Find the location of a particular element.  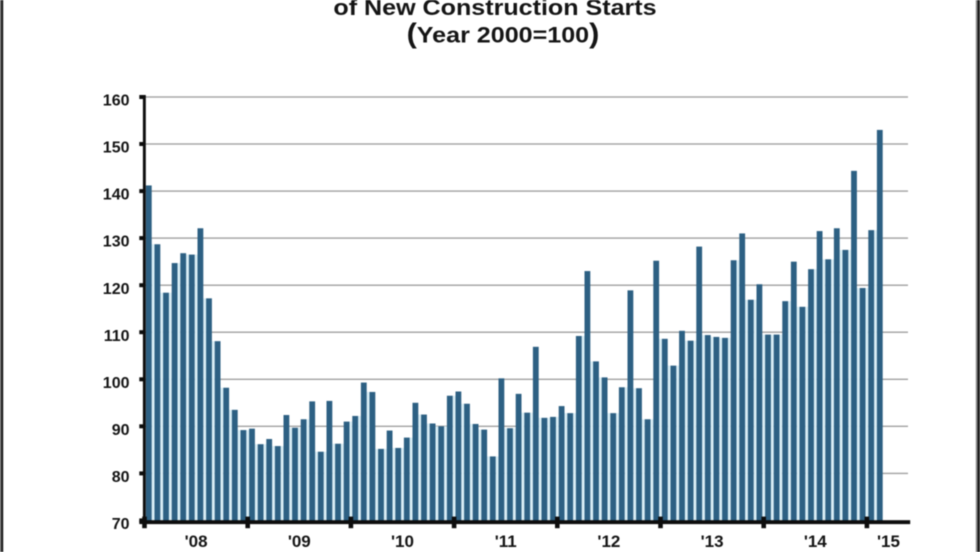

svg-text: 90 is located at coordinates (121, 430).